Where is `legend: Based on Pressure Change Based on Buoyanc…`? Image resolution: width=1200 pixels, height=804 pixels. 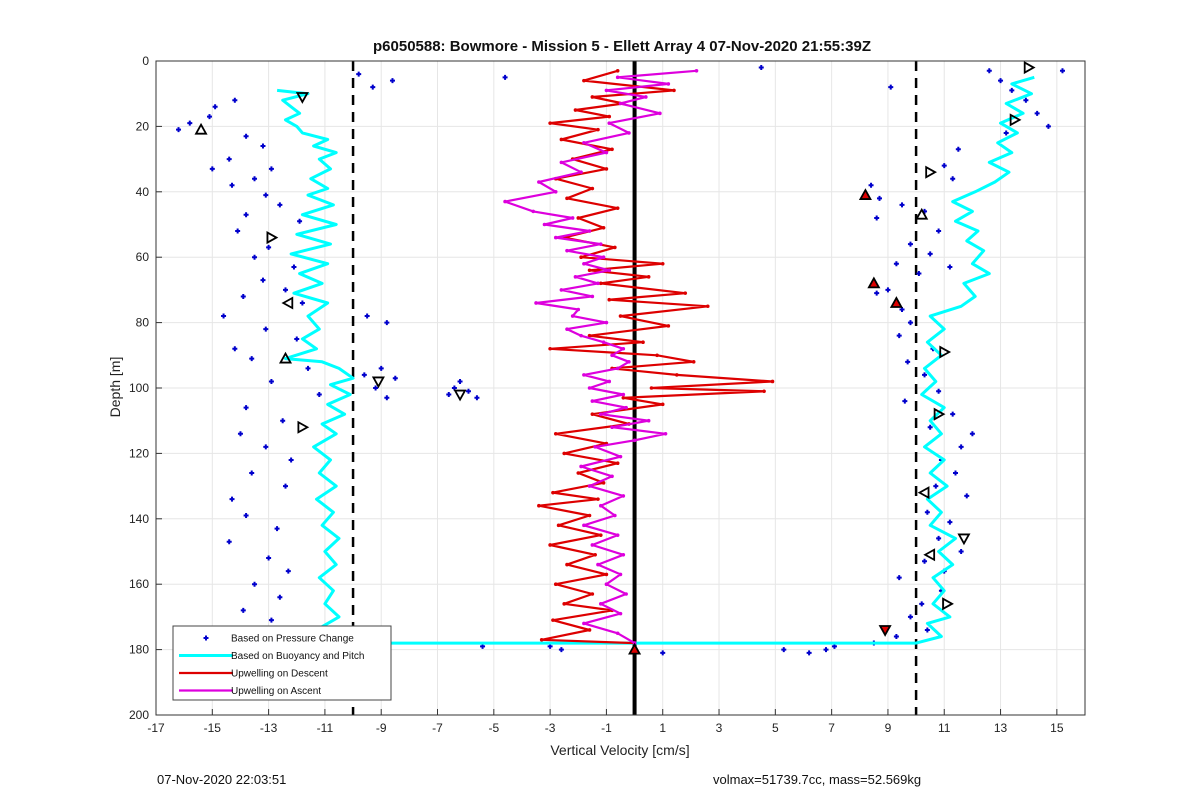 legend: Based on Pressure Change Based on Buoyanc… is located at coordinates (282, 663).